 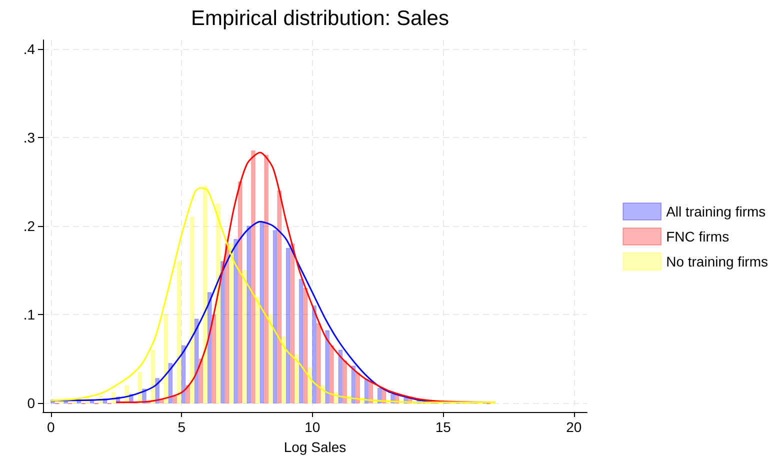 What do you see at coordinates (574, 427) in the screenshot?
I see `x-tick-label: 20` at bounding box center [574, 427].